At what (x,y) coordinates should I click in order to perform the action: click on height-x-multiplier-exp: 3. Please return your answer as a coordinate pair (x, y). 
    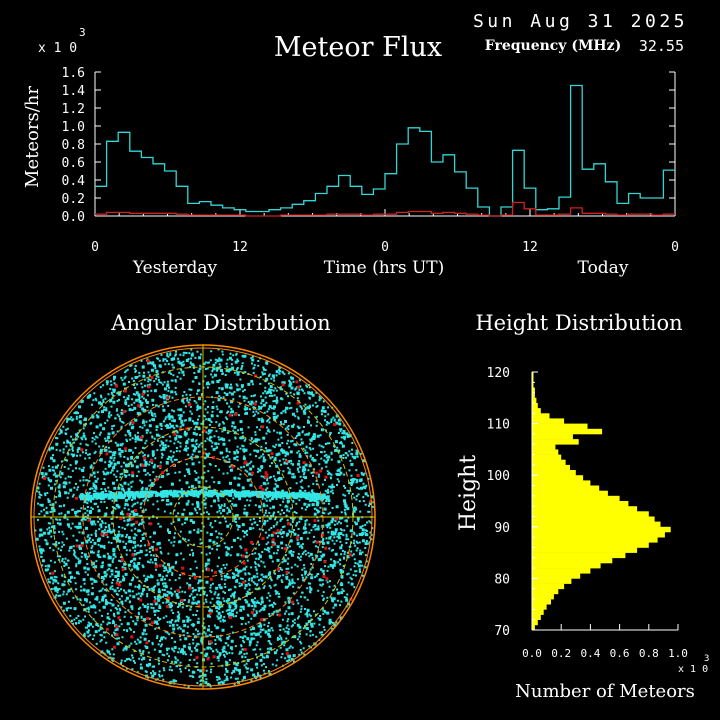
    Looking at the image, I should click on (706, 659).